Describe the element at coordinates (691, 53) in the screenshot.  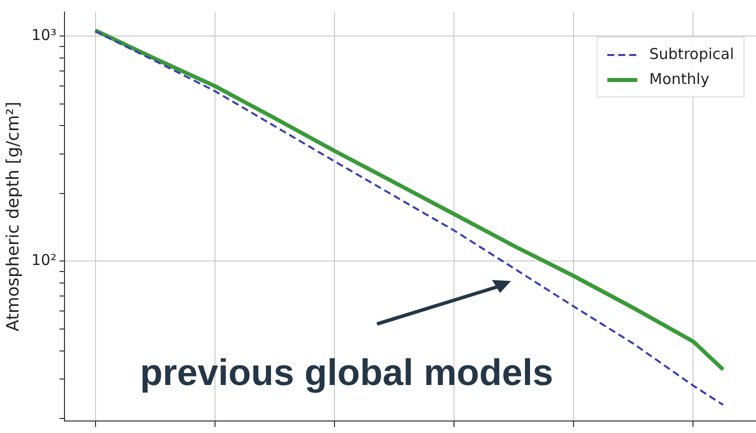
I see `legend-label: Subtropical` at that location.